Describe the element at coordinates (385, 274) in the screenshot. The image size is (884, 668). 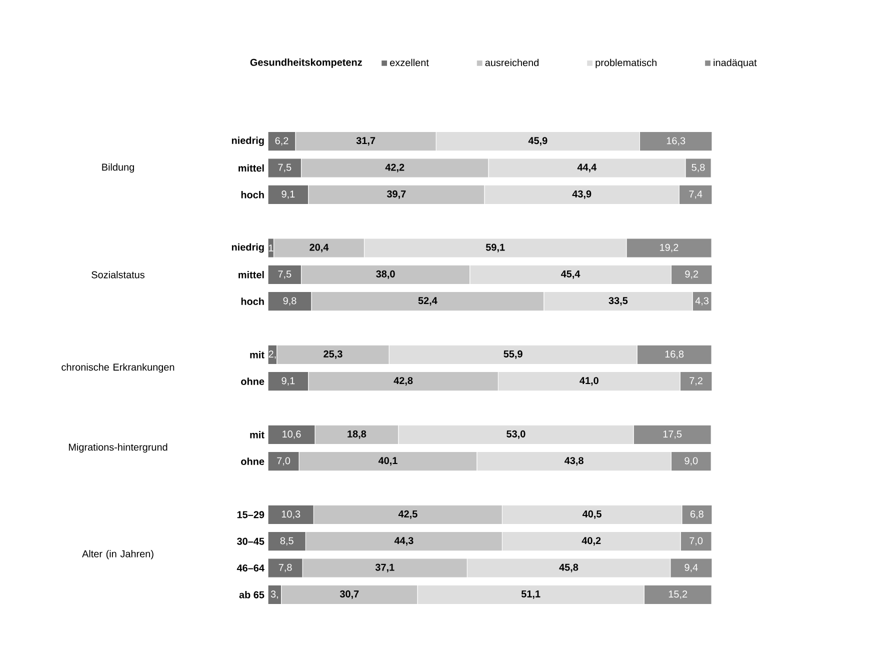
I see `data-label: 38,0` at that location.